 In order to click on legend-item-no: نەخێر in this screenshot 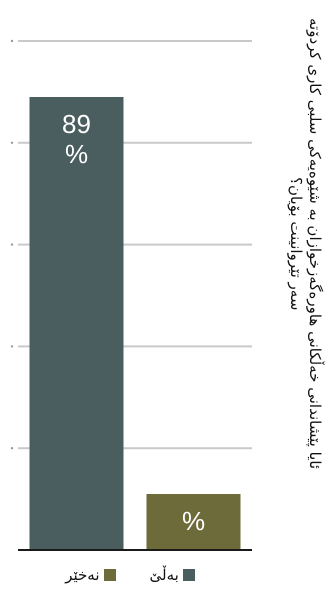, I will do `click(90, 575)`.